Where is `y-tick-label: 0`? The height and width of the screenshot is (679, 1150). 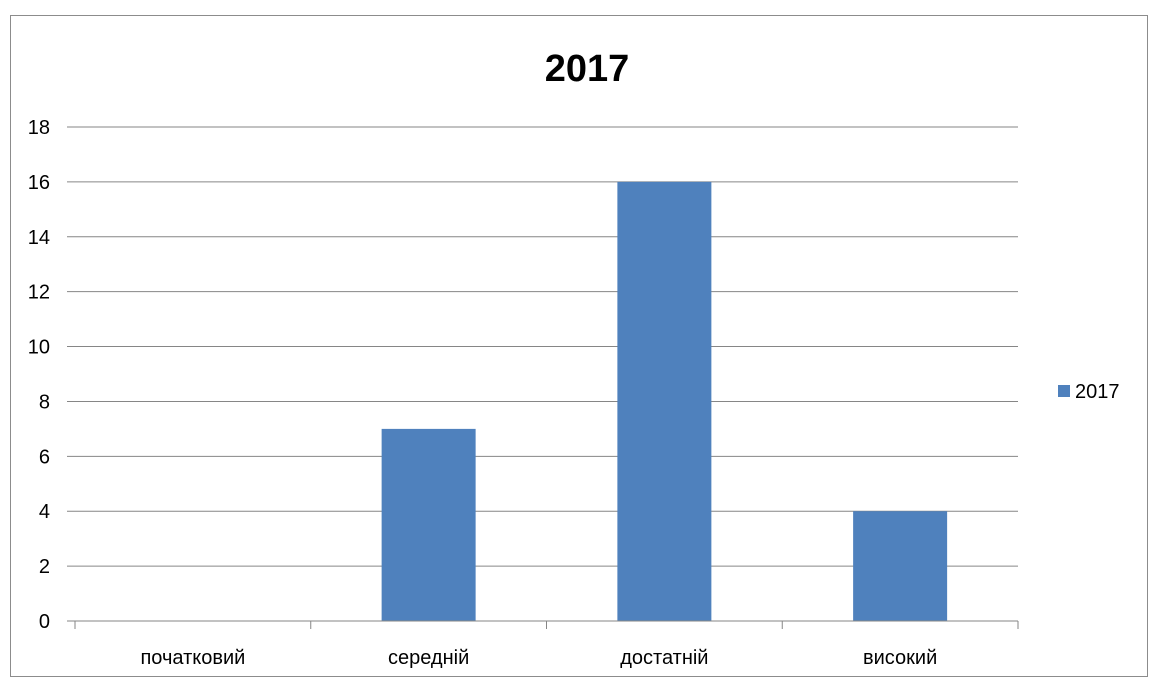 y-tick-label: 0 is located at coordinates (44, 622).